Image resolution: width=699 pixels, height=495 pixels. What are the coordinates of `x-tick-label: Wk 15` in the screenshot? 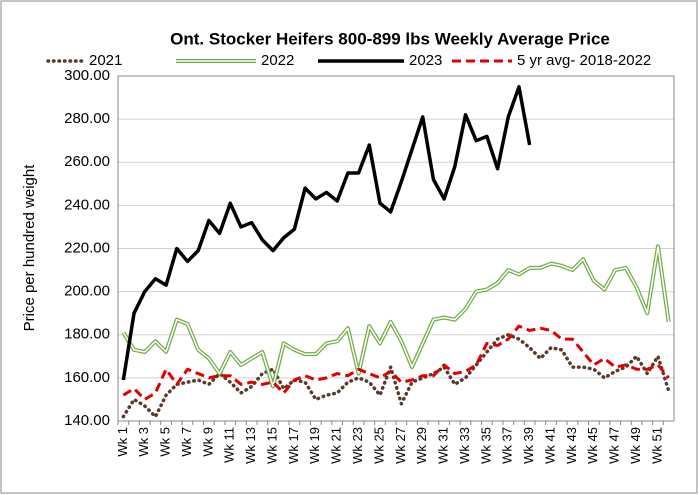 It's located at (271, 445).